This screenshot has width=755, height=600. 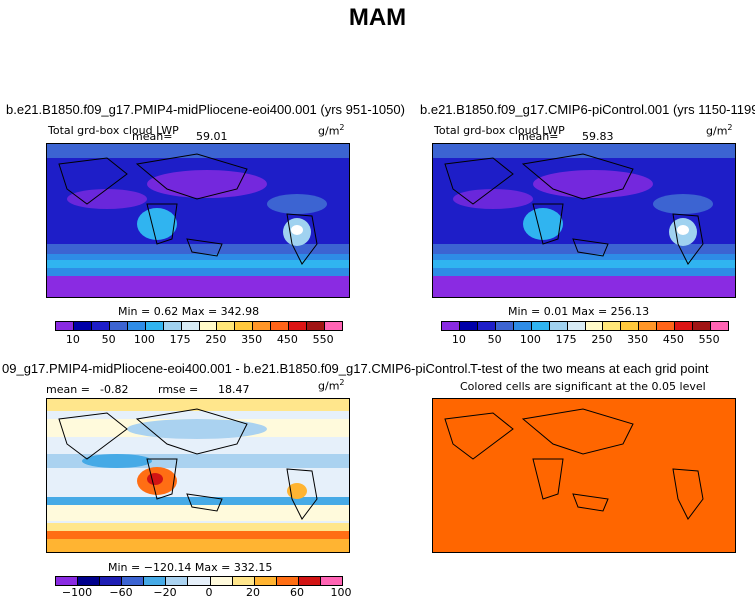 I want to click on panel2-mean-label: mean=, so click(x=538, y=136).